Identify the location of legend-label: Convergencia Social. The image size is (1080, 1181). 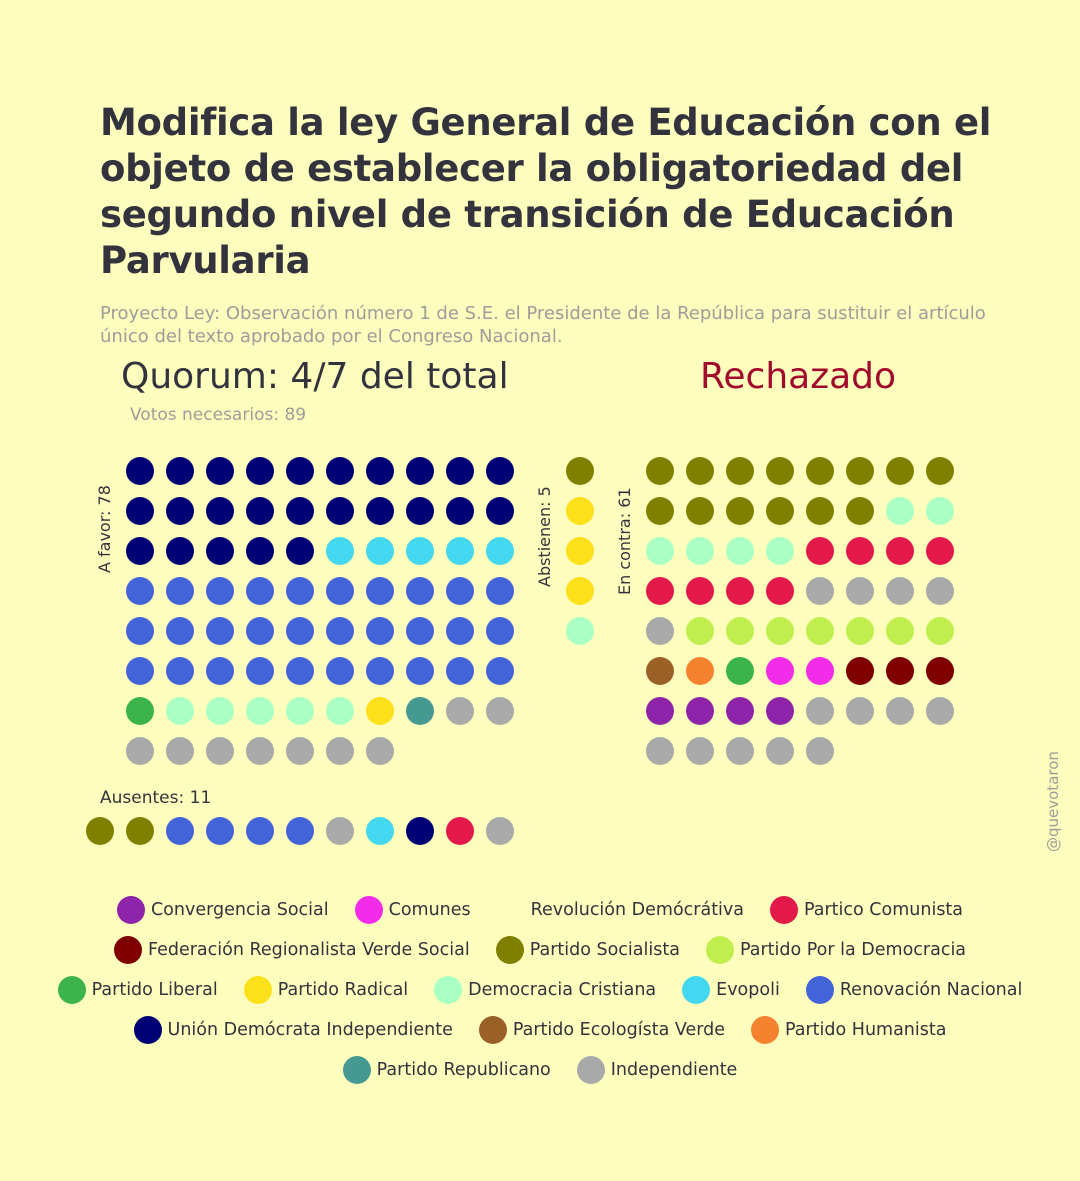
(239, 910).